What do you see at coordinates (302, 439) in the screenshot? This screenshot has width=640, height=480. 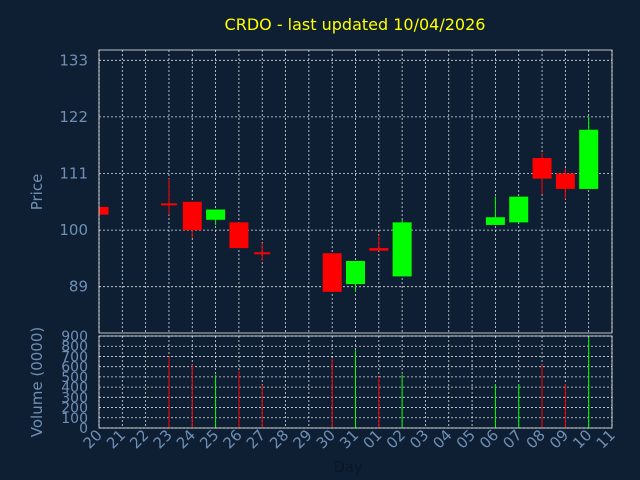 I see `x-tick-label: 29` at bounding box center [302, 439].